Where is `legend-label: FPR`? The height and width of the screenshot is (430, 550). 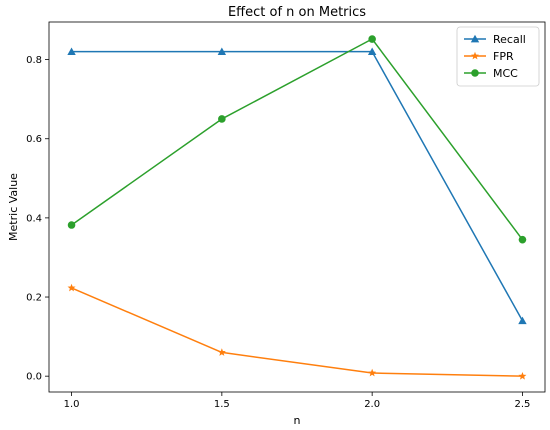
legend-label: FPR is located at coordinates (503, 56).